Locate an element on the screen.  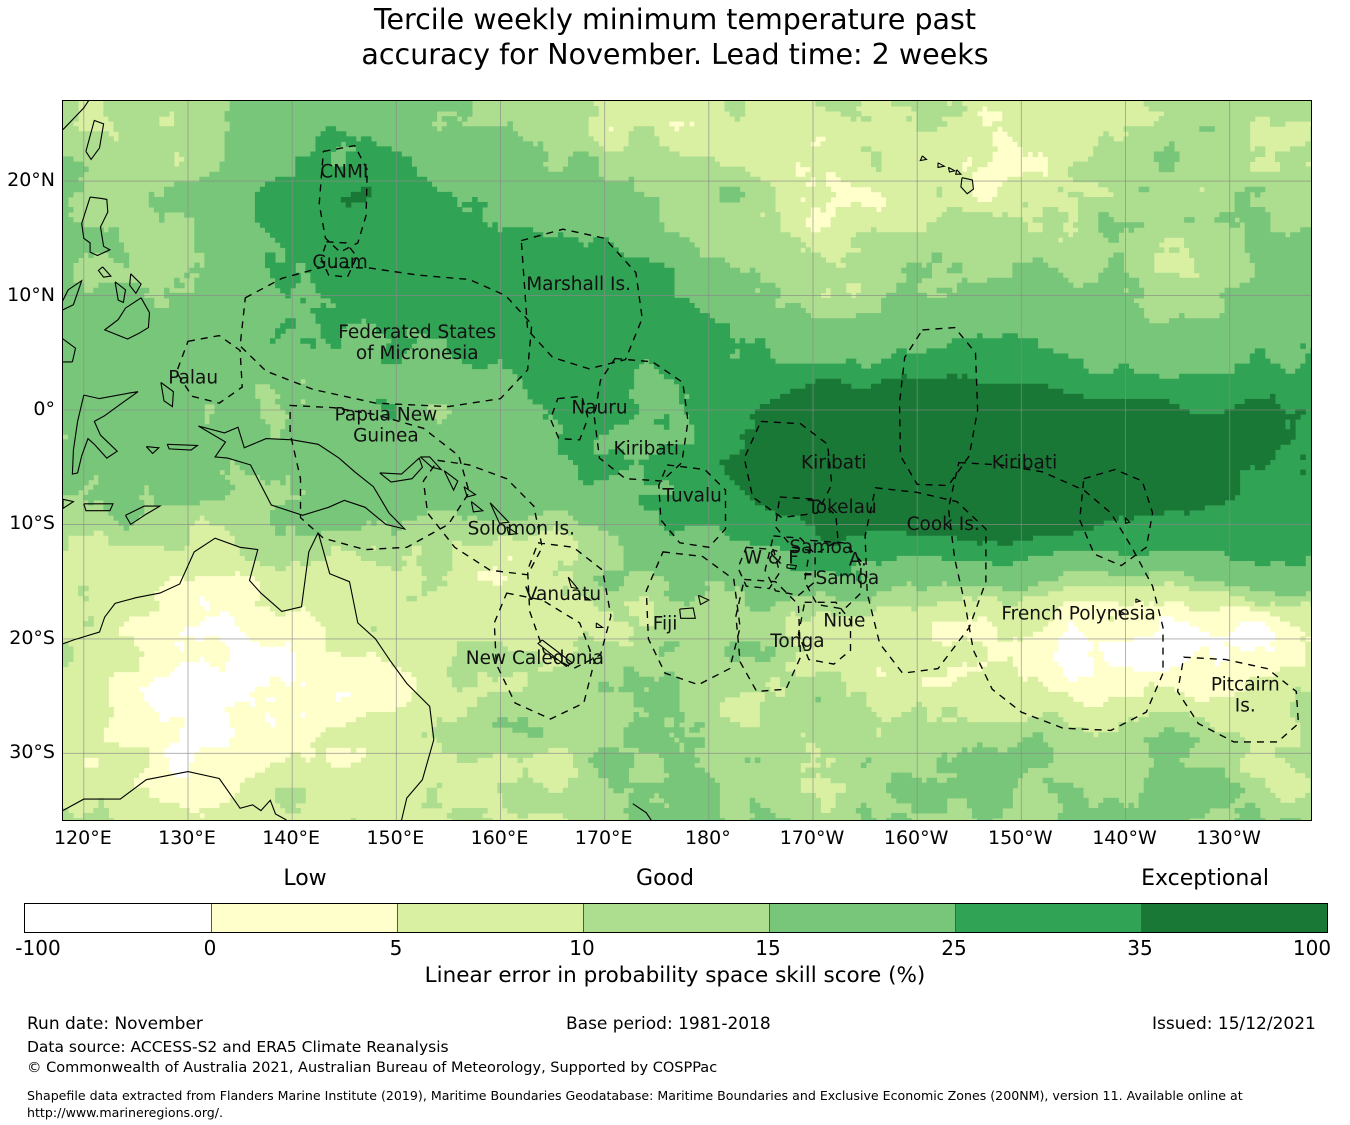
longitude-tick-10: 140°W is located at coordinates (1124, 838).